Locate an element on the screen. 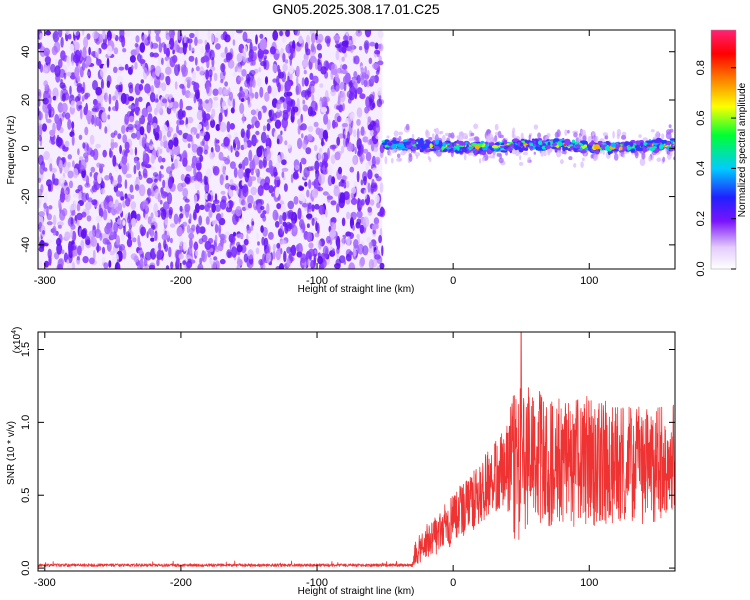 The image size is (750, 600). colorbar-tick-label: 0.8 is located at coordinates (701, 67).